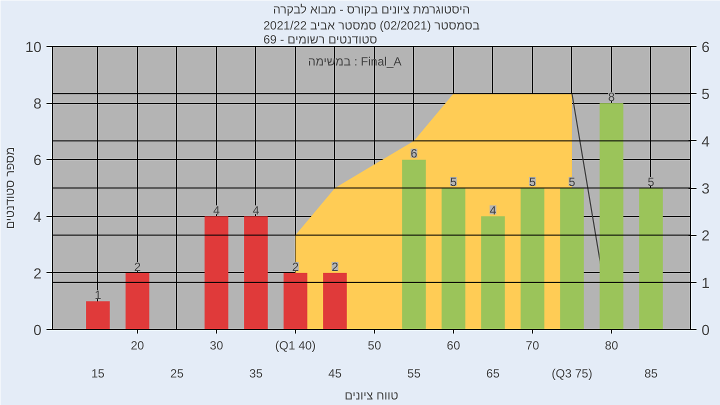  What do you see at coordinates (706, 190) in the screenshot?
I see `y2-tick-label: 3` at bounding box center [706, 190].